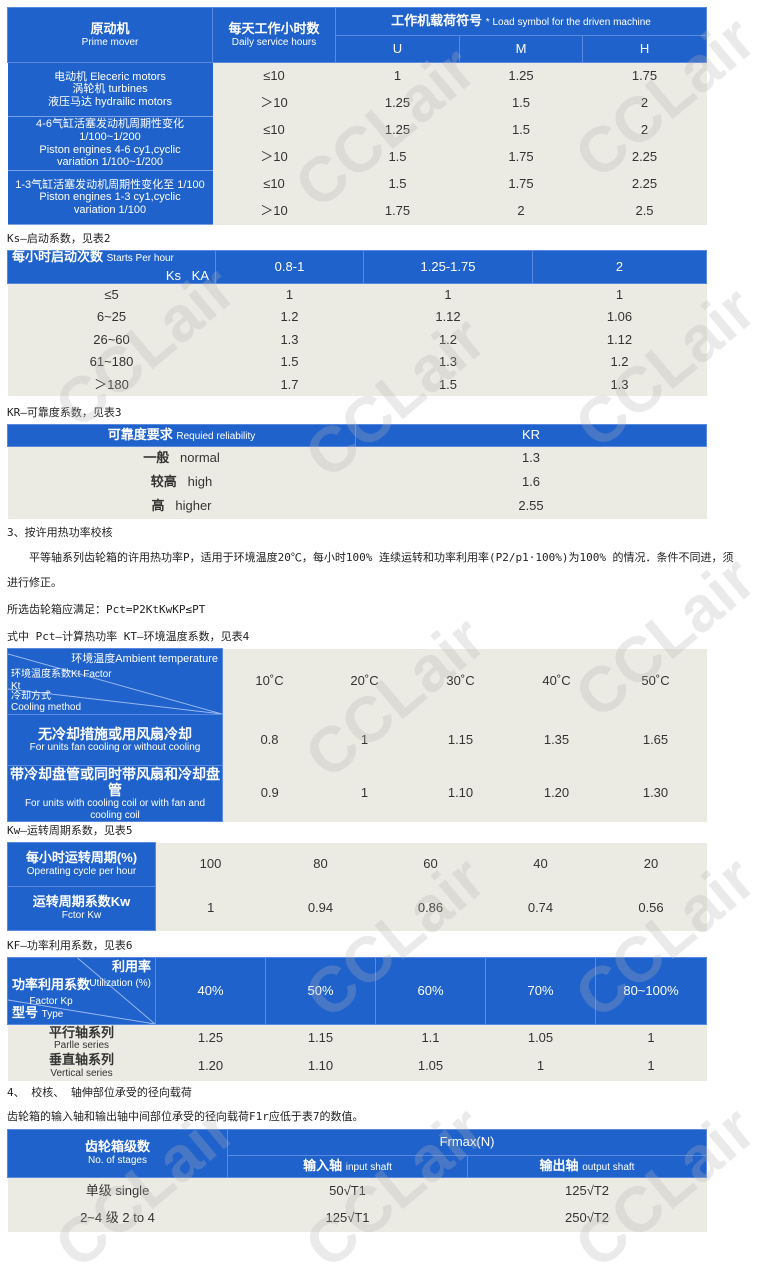  Describe the element at coordinates (81, 908) in the screenshot. I see `row-header: 运转周期系数Kw Fctor Kw` at that location.